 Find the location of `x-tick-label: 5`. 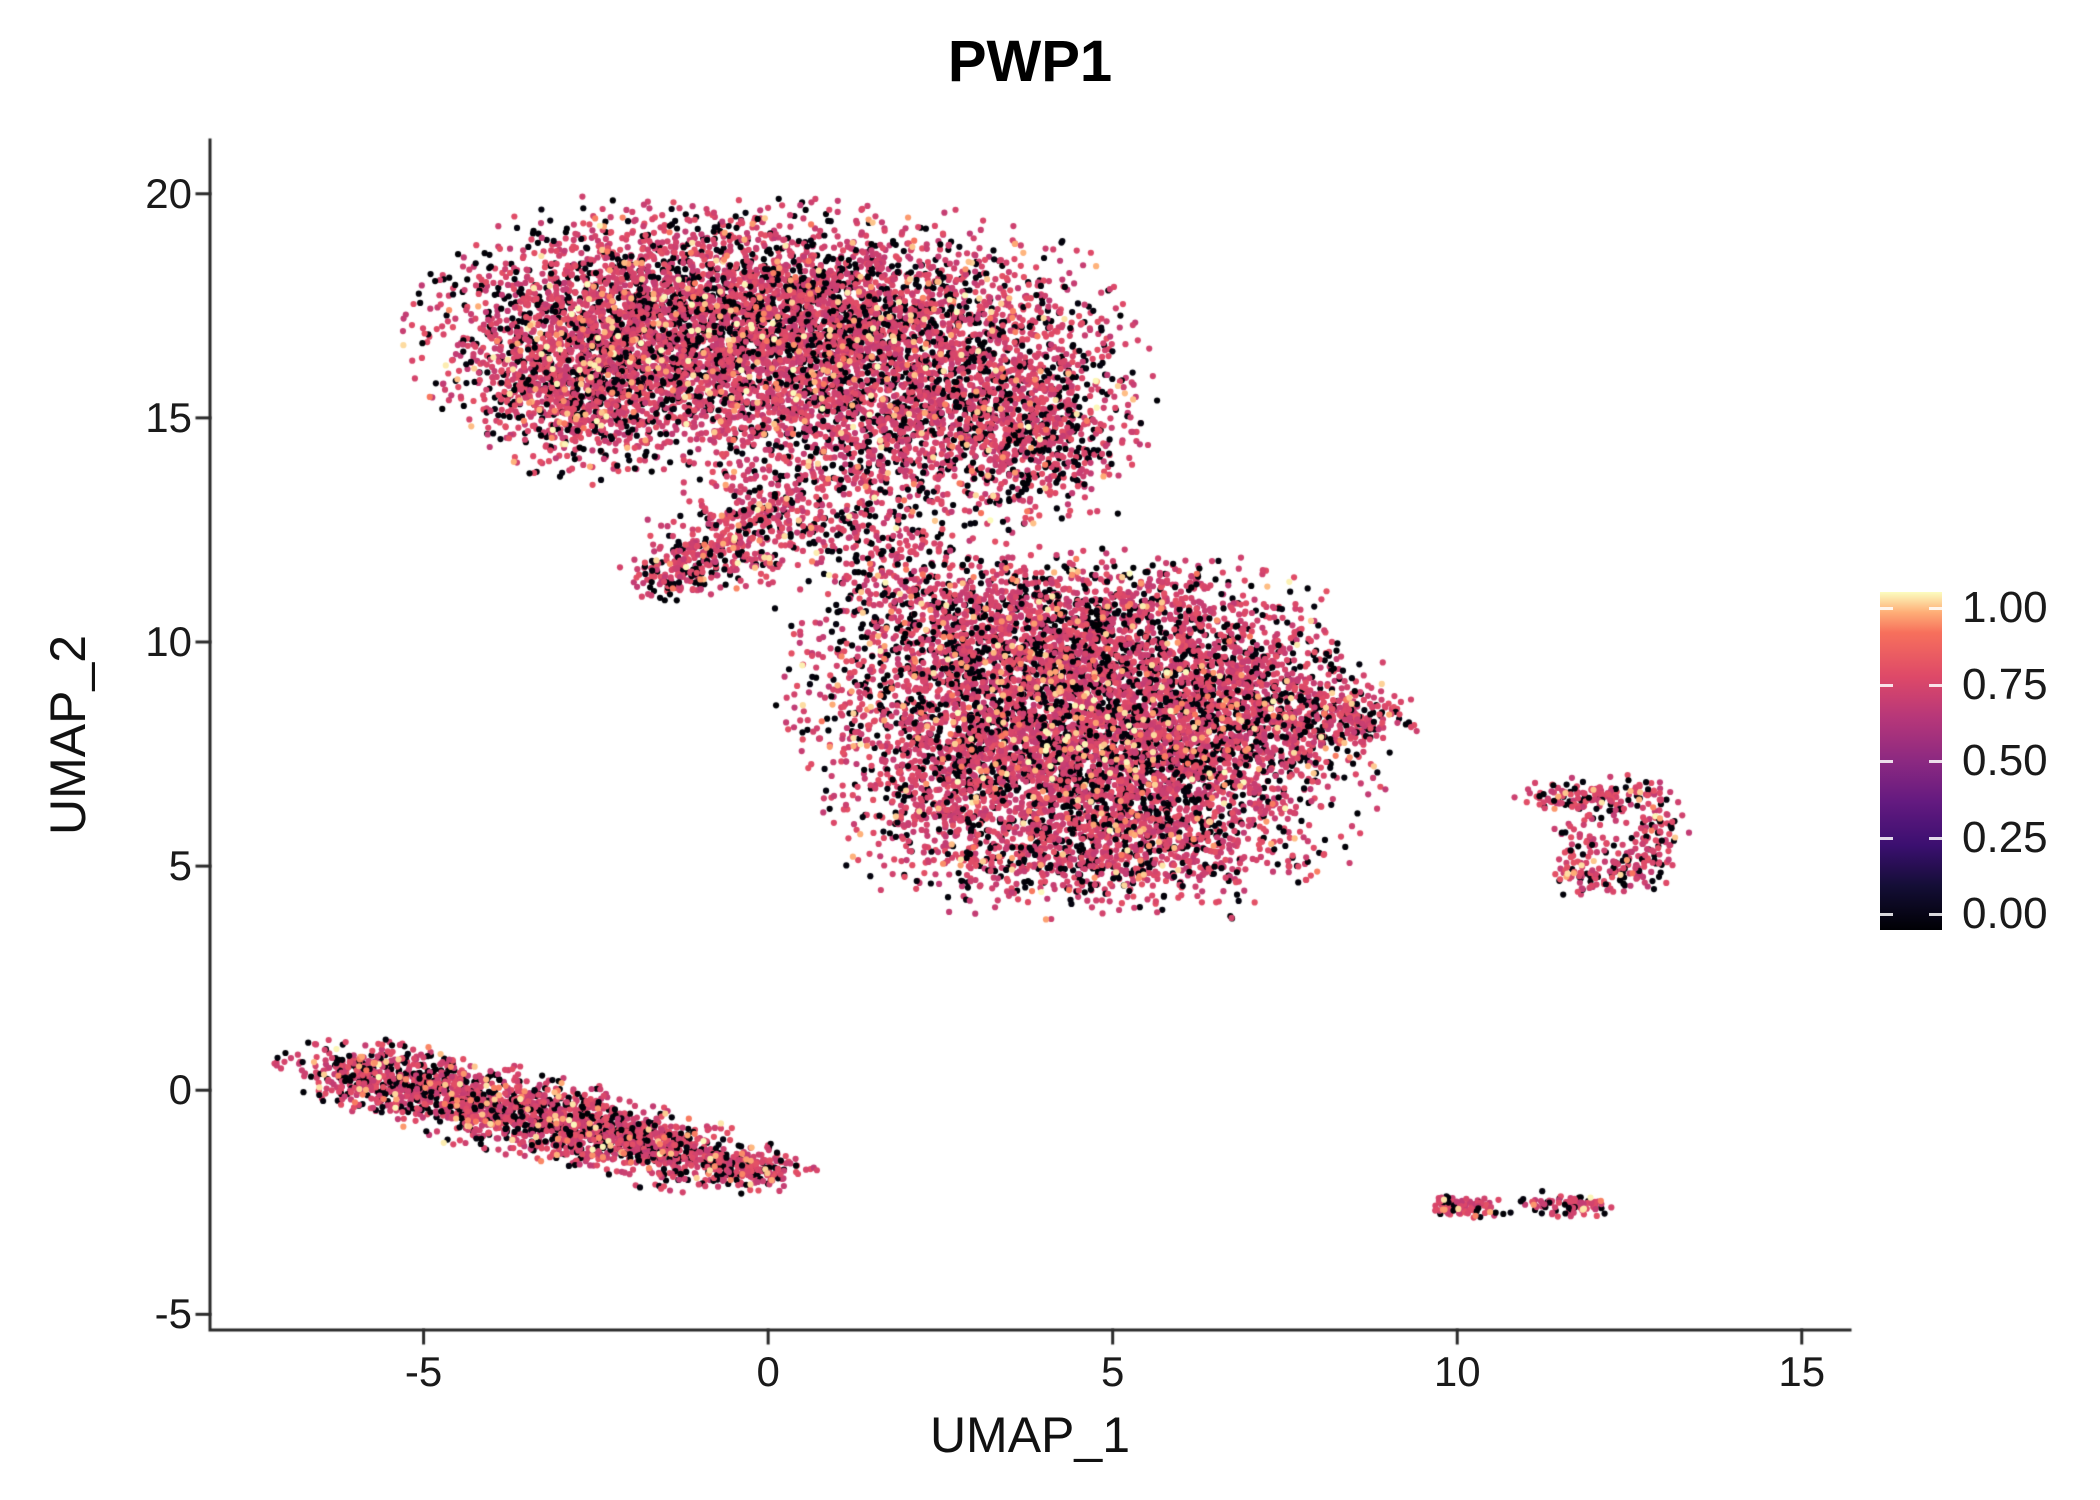

x-tick-label: 5 is located at coordinates (1113, 1371).